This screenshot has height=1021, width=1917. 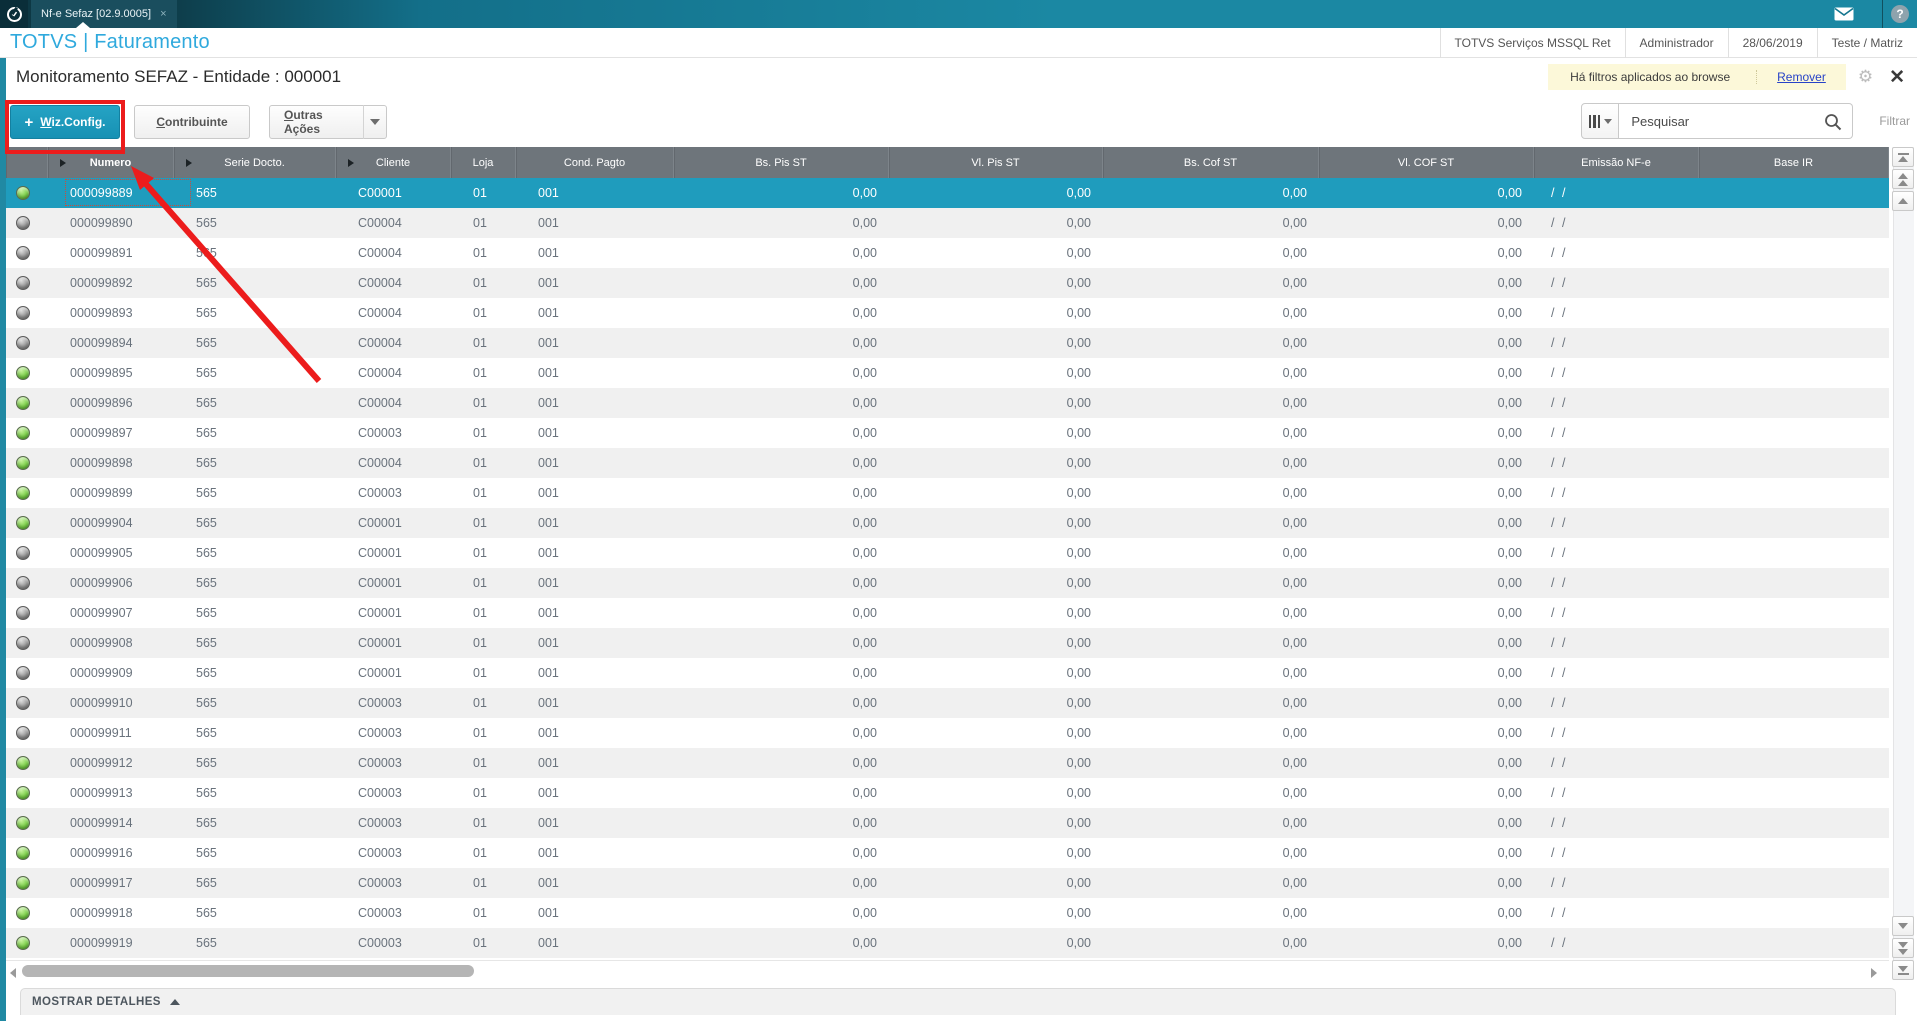 I want to click on column-header-cond-pagto: Cond. Pagto, so click(x=595, y=162).